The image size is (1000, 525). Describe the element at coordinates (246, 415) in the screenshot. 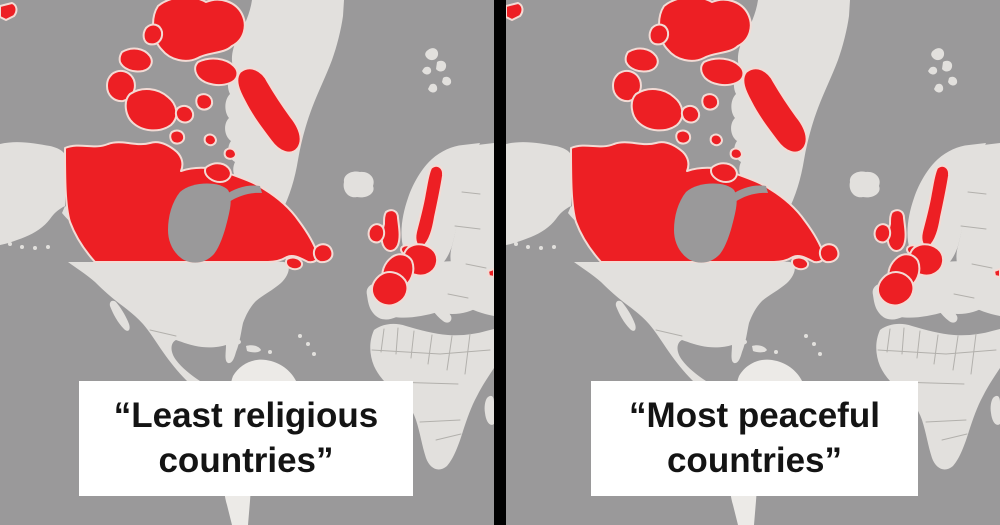

I see `caption-left-line1: “Least religious` at that location.